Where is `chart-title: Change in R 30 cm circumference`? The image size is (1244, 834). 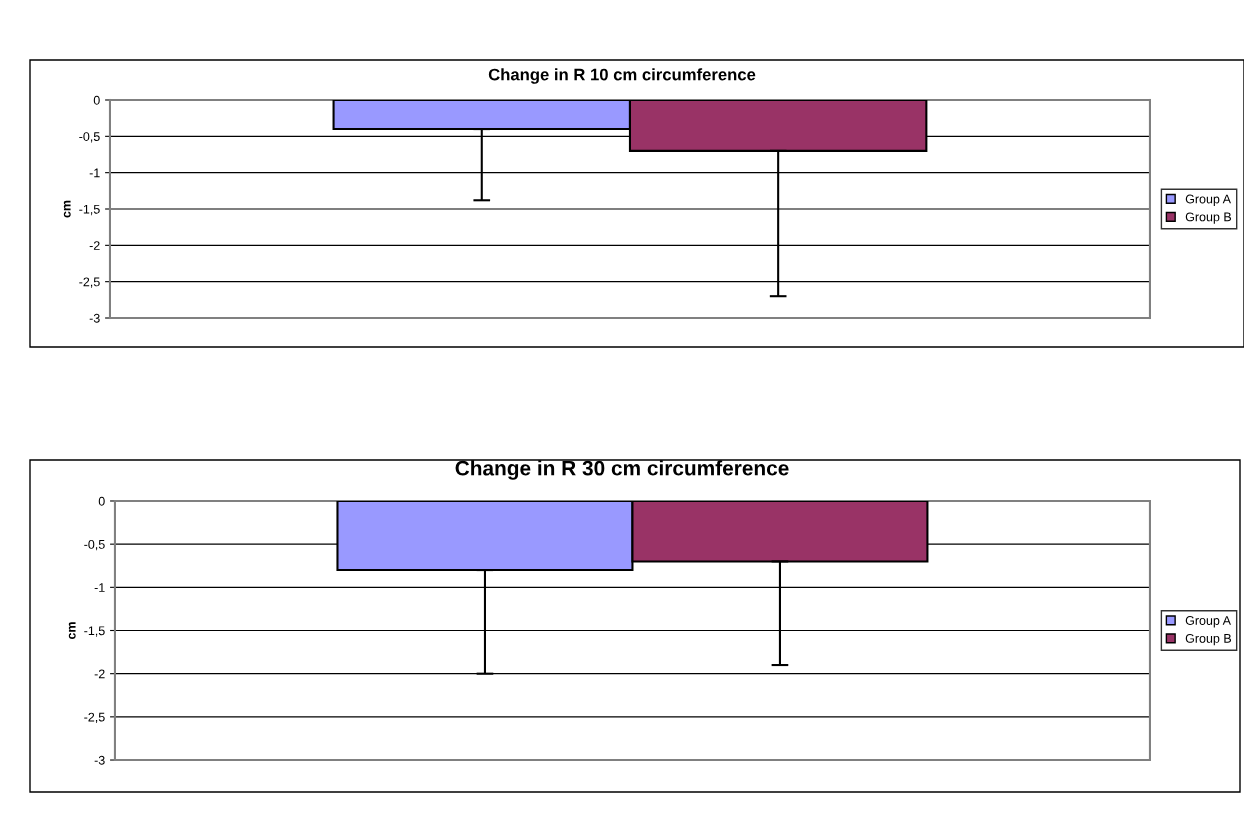 chart-title: Change in R 30 cm circumference is located at coordinates (622, 470).